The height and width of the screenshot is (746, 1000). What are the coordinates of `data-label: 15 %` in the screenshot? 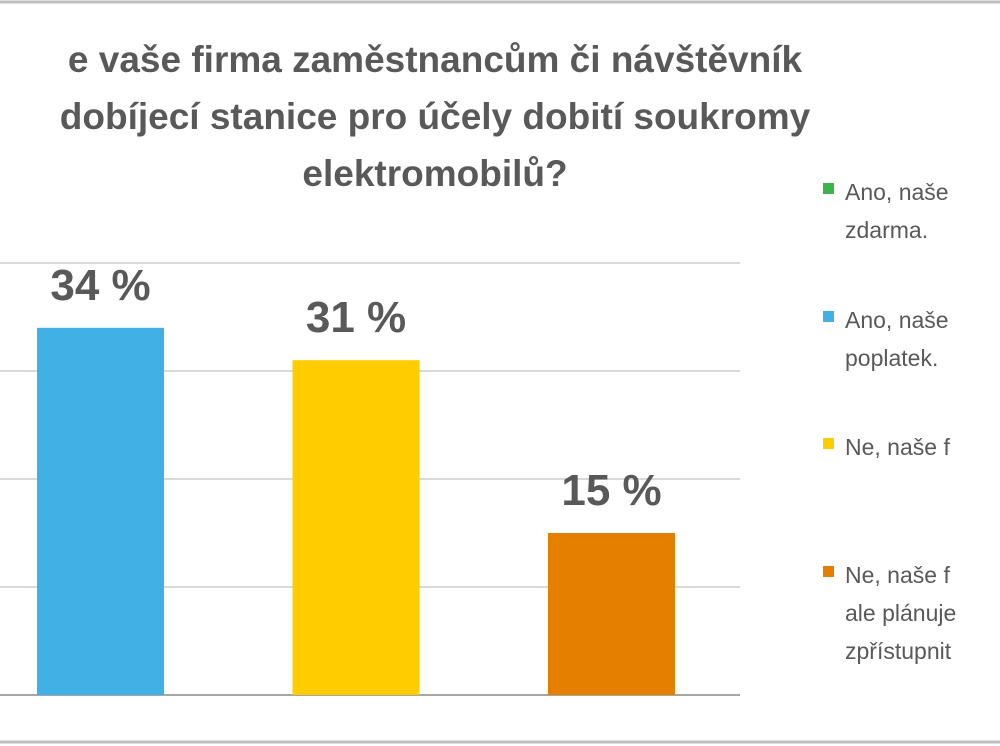 It's located at (611, 490).